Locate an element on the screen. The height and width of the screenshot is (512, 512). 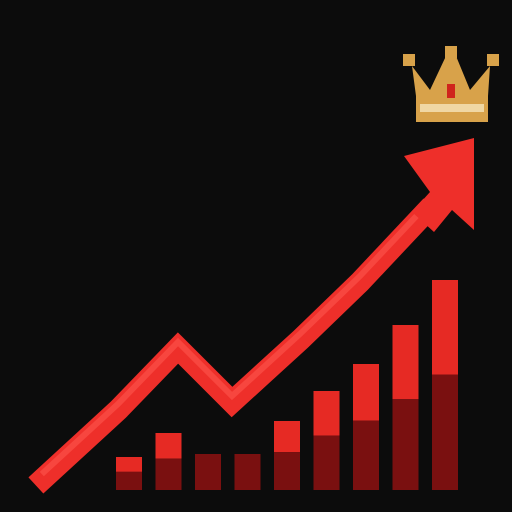
arrow-head is located at coordinates (439, 185).